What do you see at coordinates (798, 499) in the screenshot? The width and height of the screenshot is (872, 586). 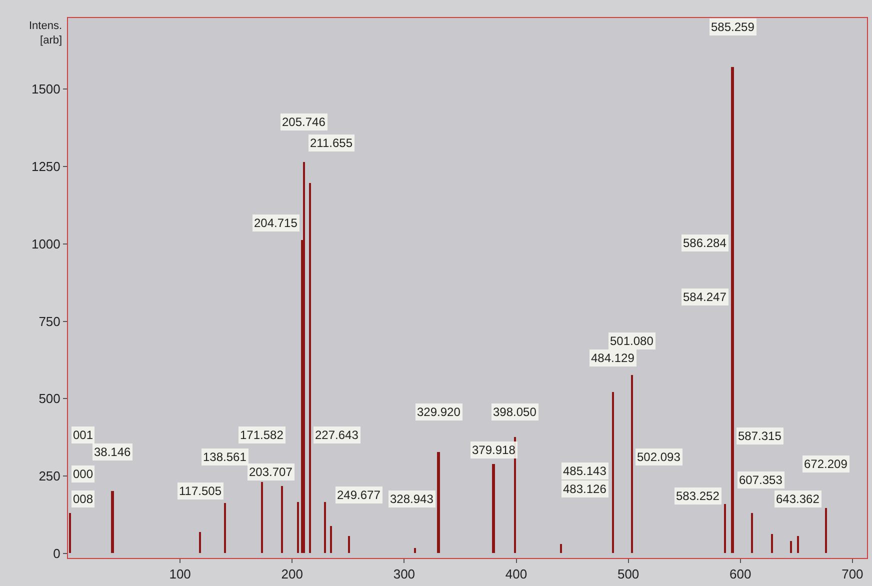 I see `annotation: 643.362` at bounding box center [798, 499].